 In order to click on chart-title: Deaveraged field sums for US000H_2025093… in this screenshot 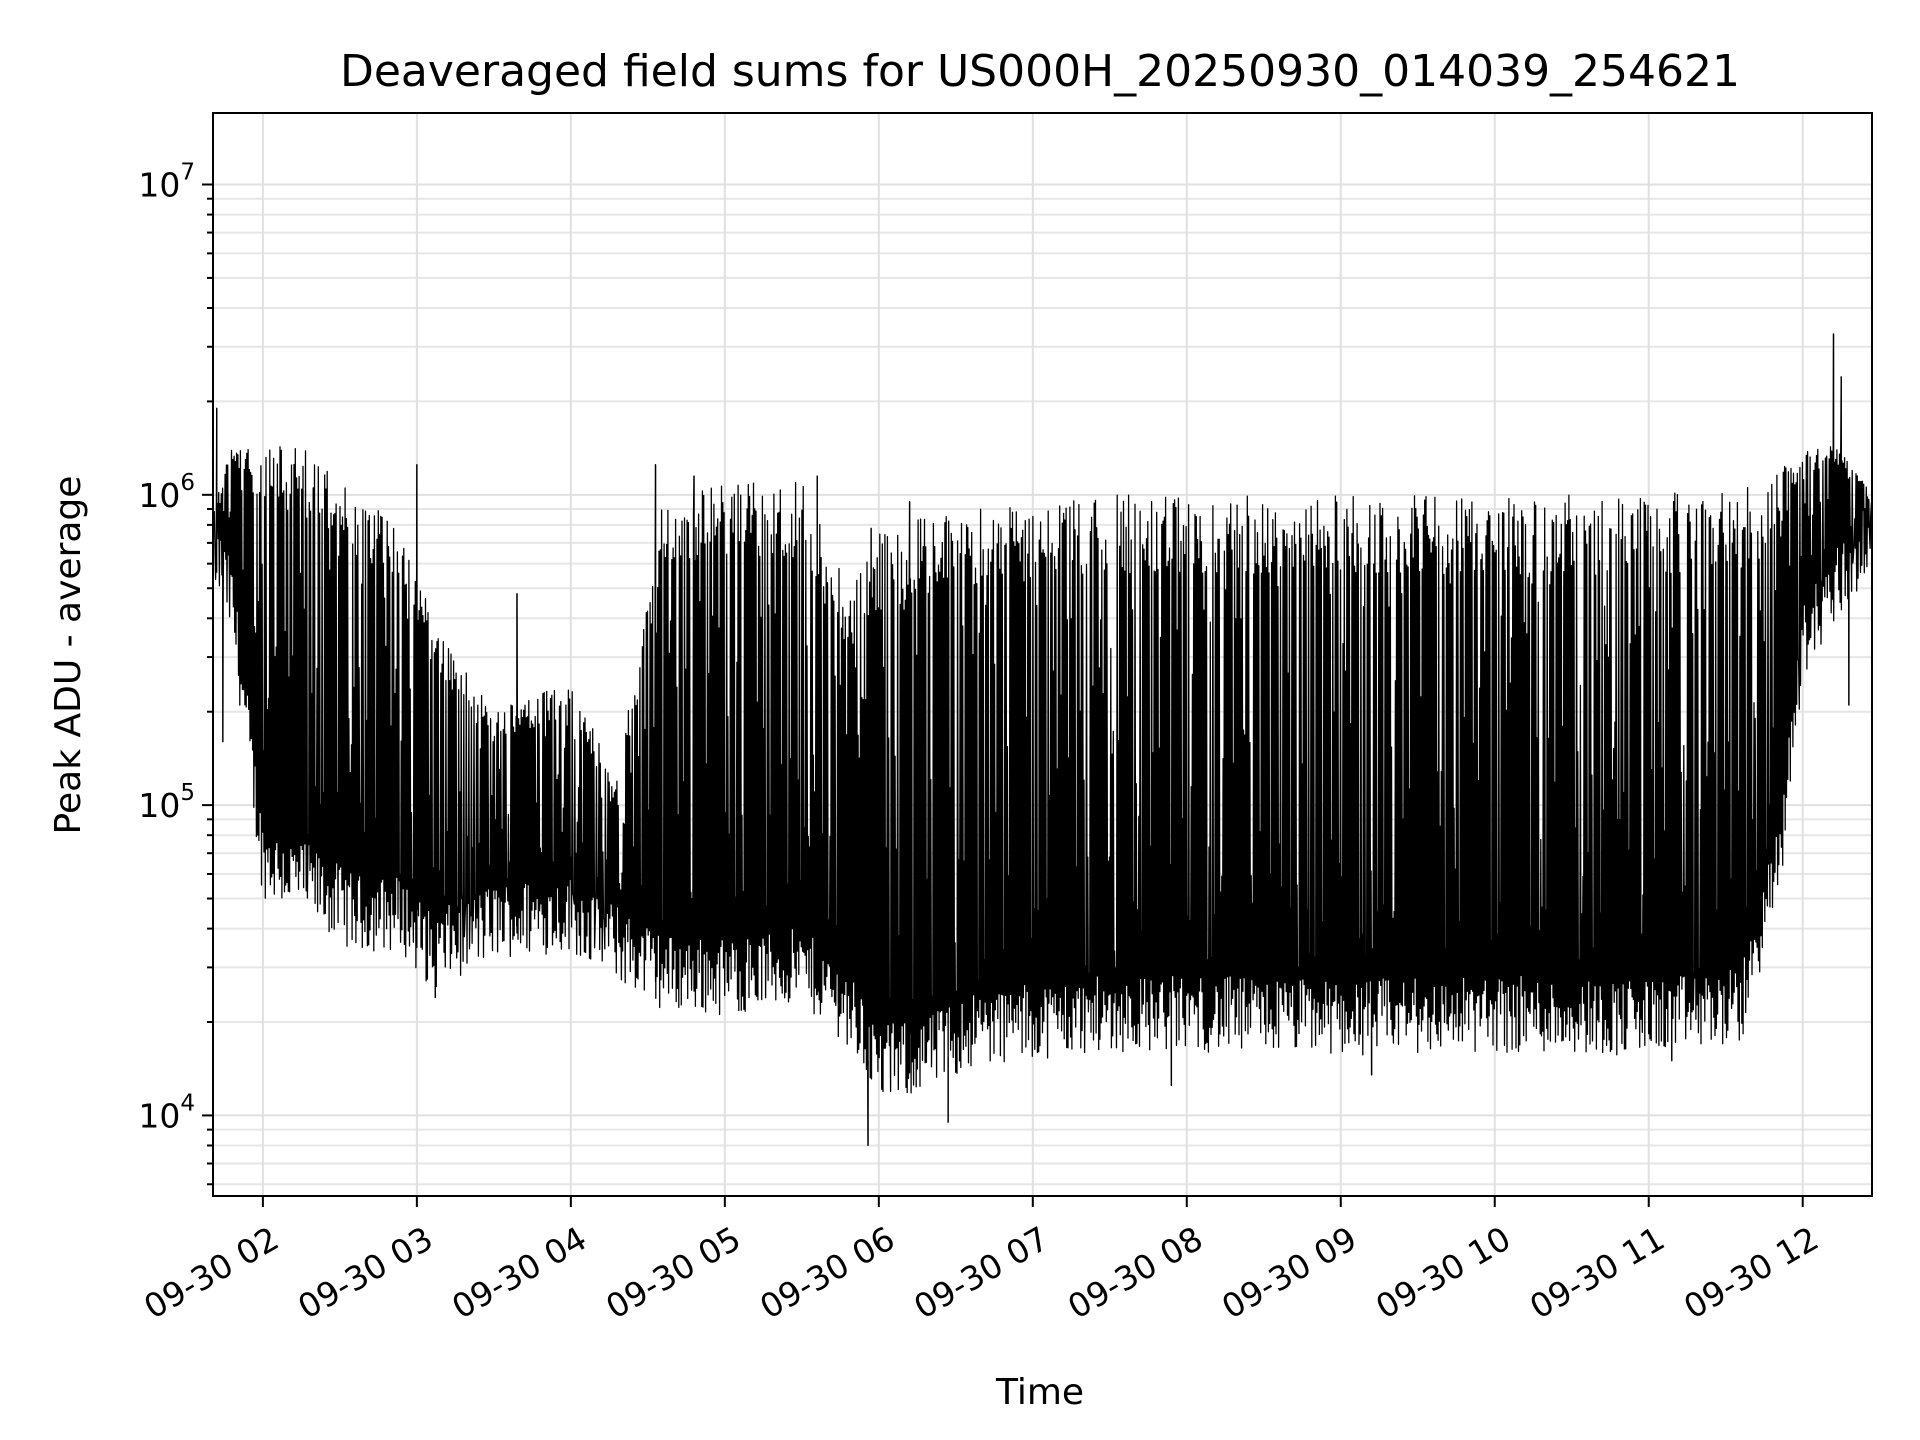, I will do `click(1040, 71)`.